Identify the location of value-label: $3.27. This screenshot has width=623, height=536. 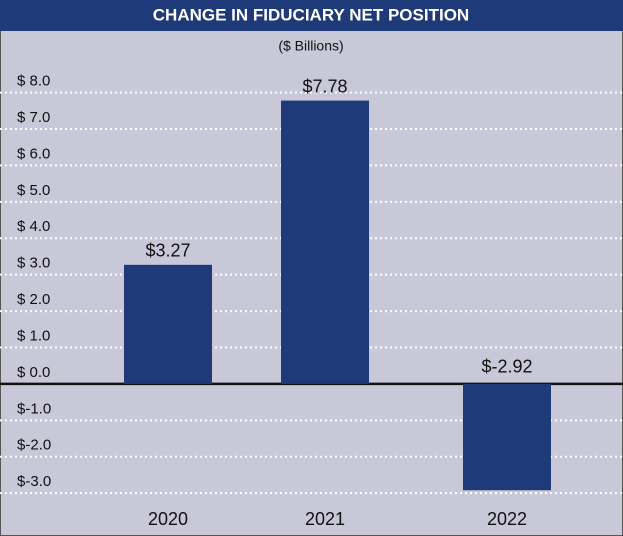
(167, 251).